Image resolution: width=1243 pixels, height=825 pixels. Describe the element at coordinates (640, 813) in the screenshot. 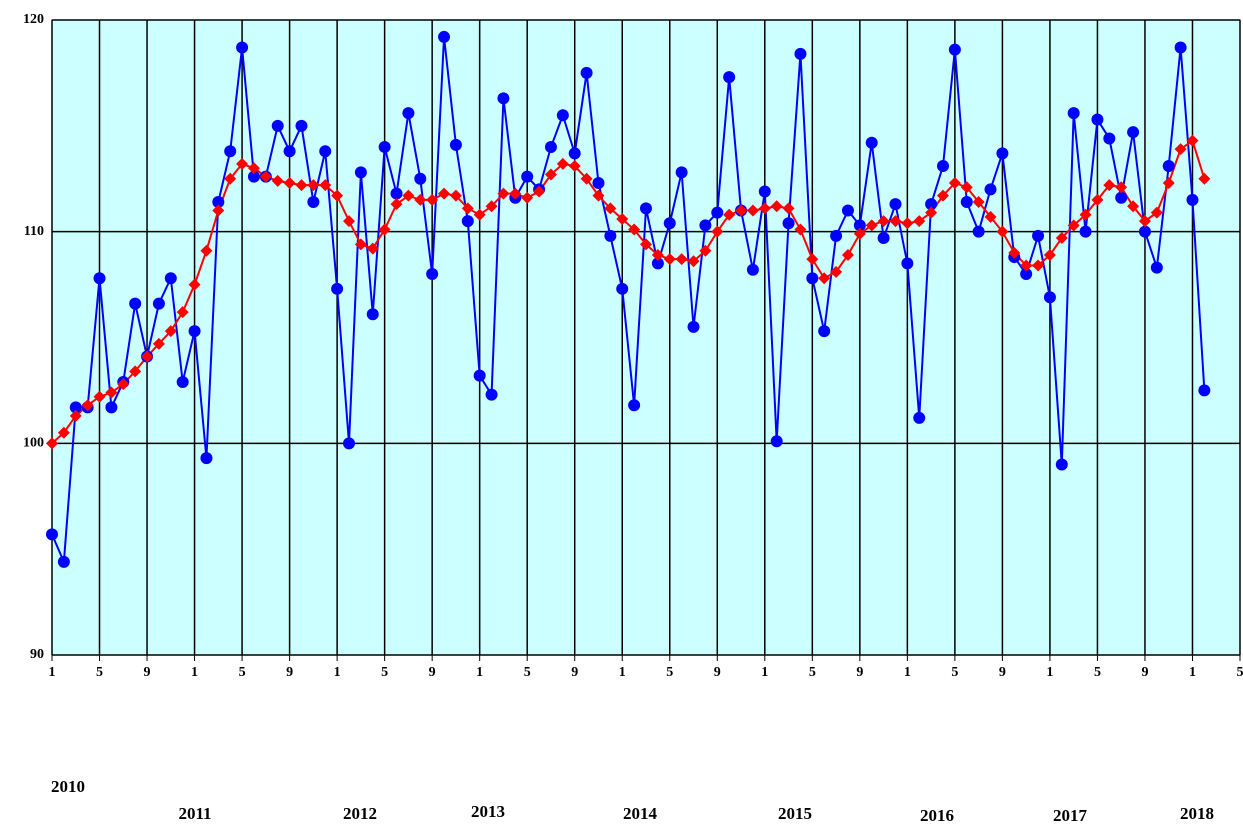

I see `year-label: 2014` at that location.